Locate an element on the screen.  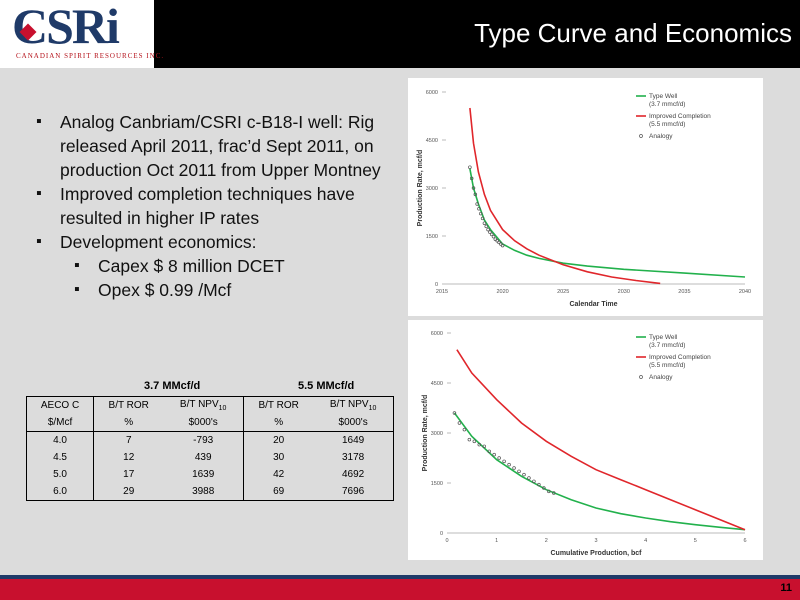
footer-stripe is located at coordinates (400, 577).